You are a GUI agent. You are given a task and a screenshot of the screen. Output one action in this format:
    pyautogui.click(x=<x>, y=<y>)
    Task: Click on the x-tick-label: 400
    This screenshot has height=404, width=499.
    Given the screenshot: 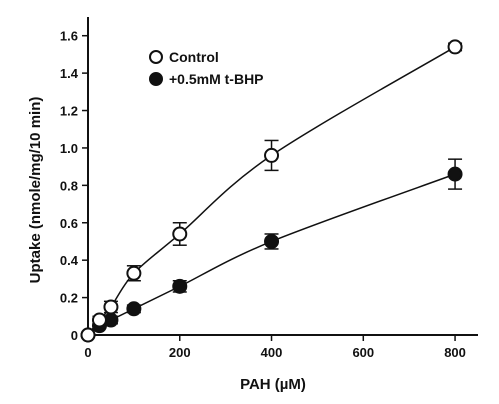 What is the action you would take?
    pyautogui.click(x=272, y=352)
    